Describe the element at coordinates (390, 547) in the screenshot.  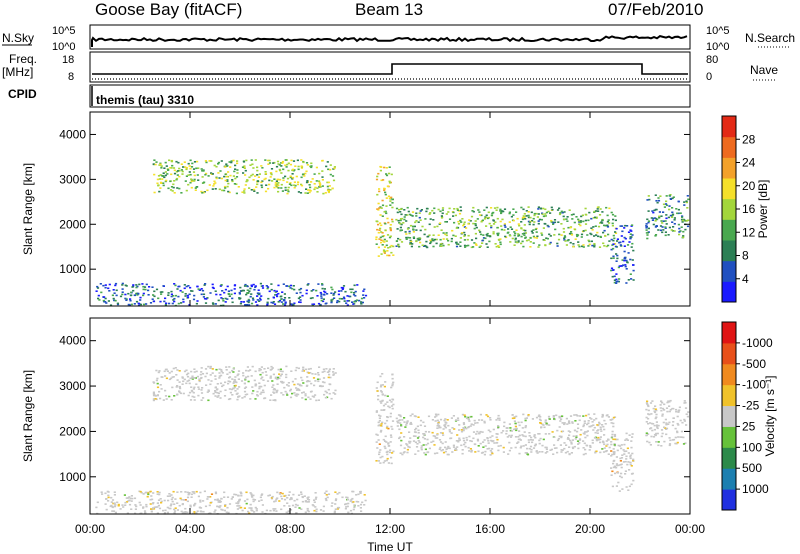
I see `x-axis-label: Time UT` at that location.